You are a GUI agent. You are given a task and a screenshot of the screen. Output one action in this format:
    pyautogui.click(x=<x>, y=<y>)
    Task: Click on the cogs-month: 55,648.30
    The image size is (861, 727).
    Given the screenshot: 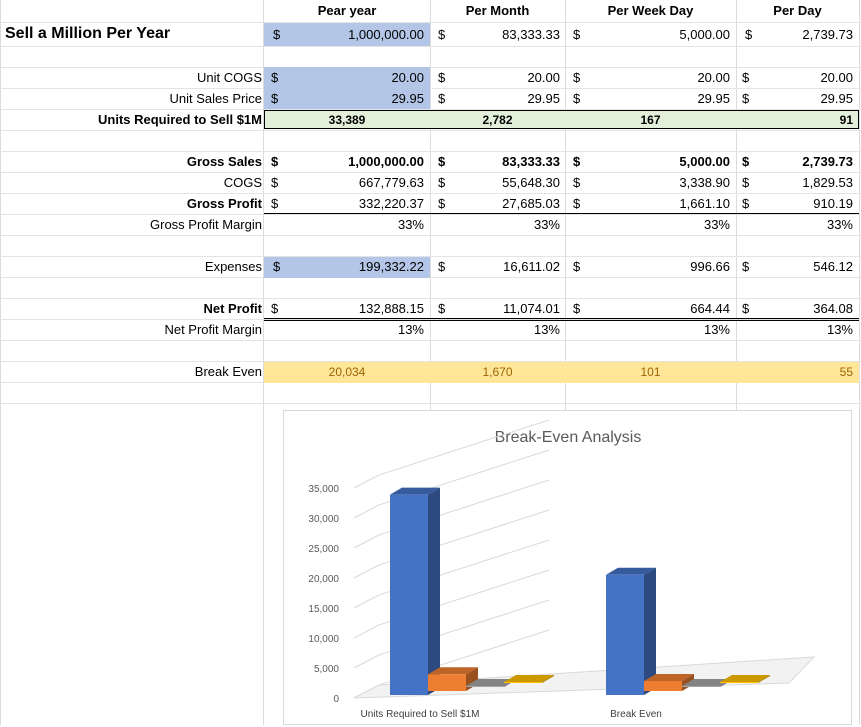 What is the action you would take?
    pyautogui.click(x=531, y=182)
    